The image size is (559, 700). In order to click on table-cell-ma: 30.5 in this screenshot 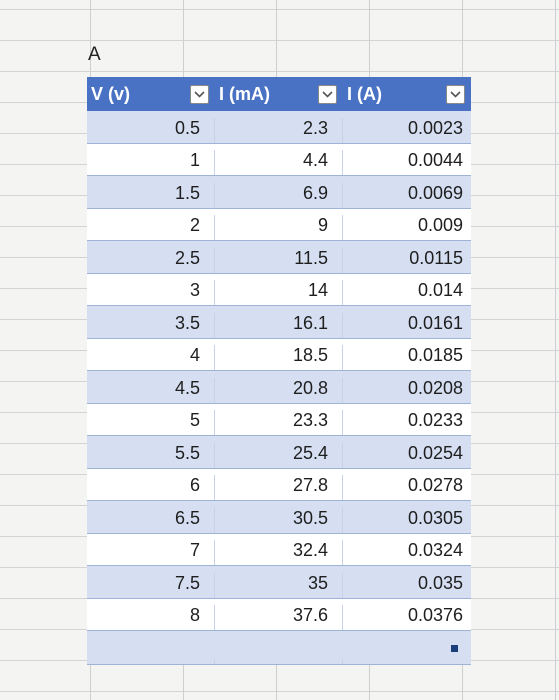, I will do `click(279, 520)`.